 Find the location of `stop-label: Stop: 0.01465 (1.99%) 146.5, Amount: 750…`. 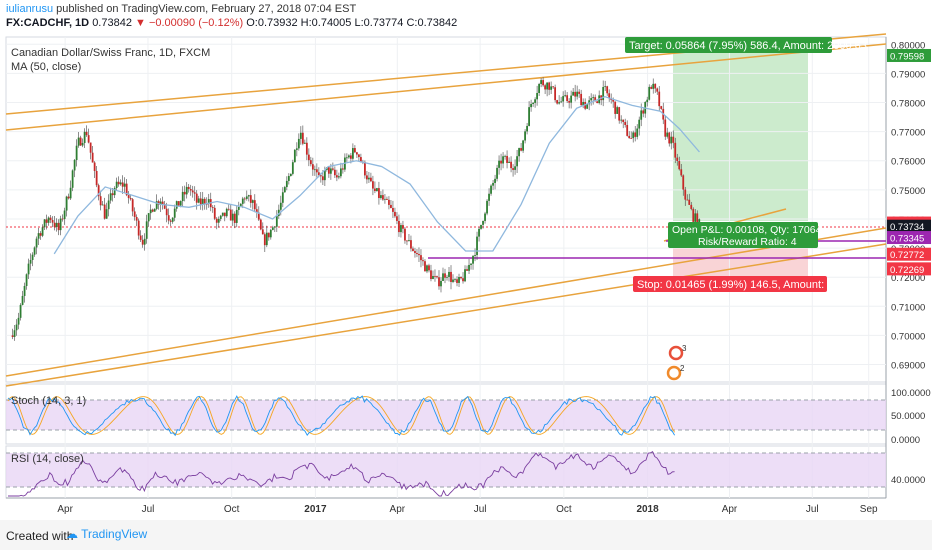

stop-label: Stop: 0.01465 (1.99%) 146.5, Amount: 750… is located at coordinates (749, 285).